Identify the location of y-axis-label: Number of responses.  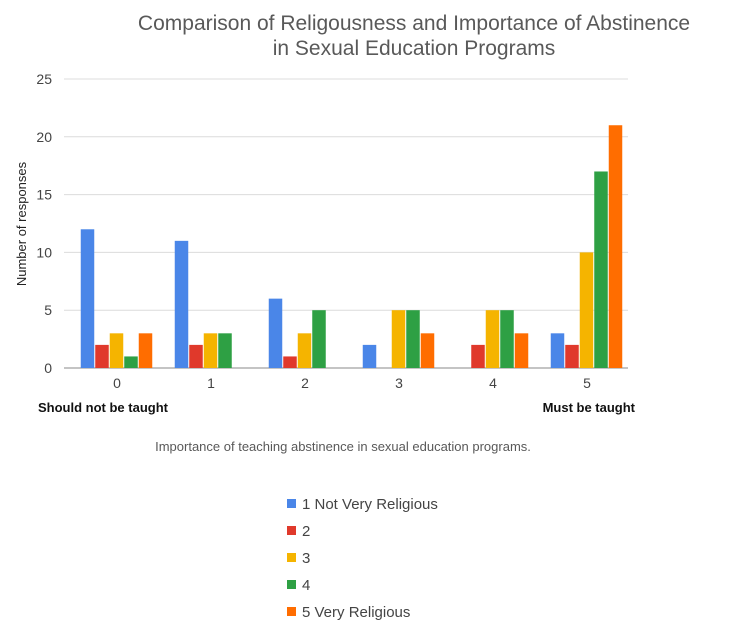
(21, 223).